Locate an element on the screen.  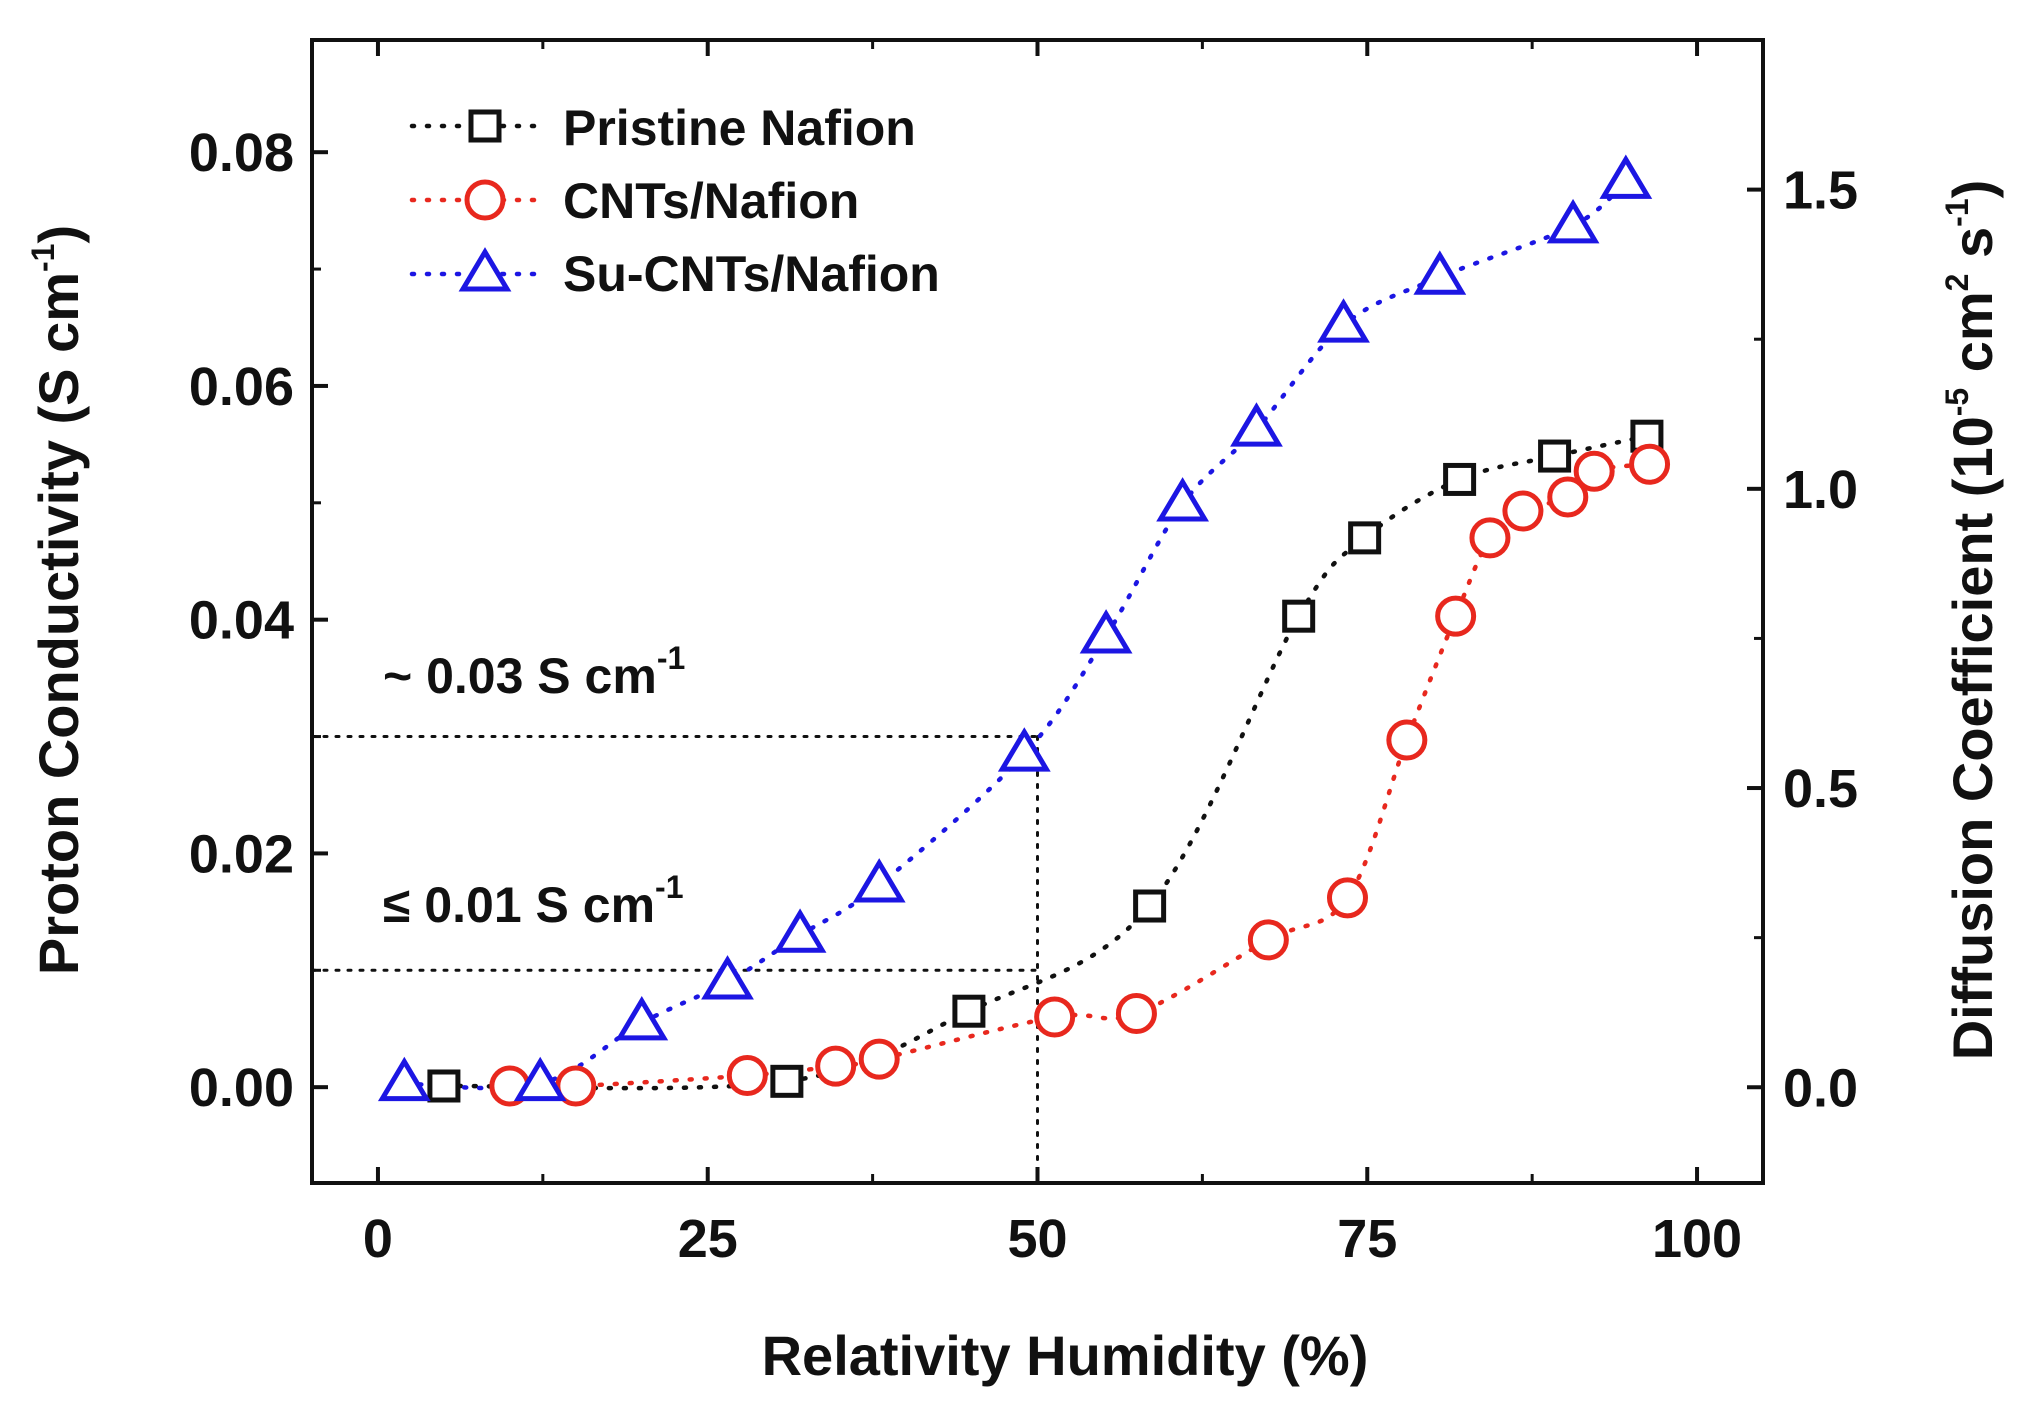
y-axis-right-title: Diffusion Coefficient (10-5 cm2 s-1) is located at coordinates (1971, 620).